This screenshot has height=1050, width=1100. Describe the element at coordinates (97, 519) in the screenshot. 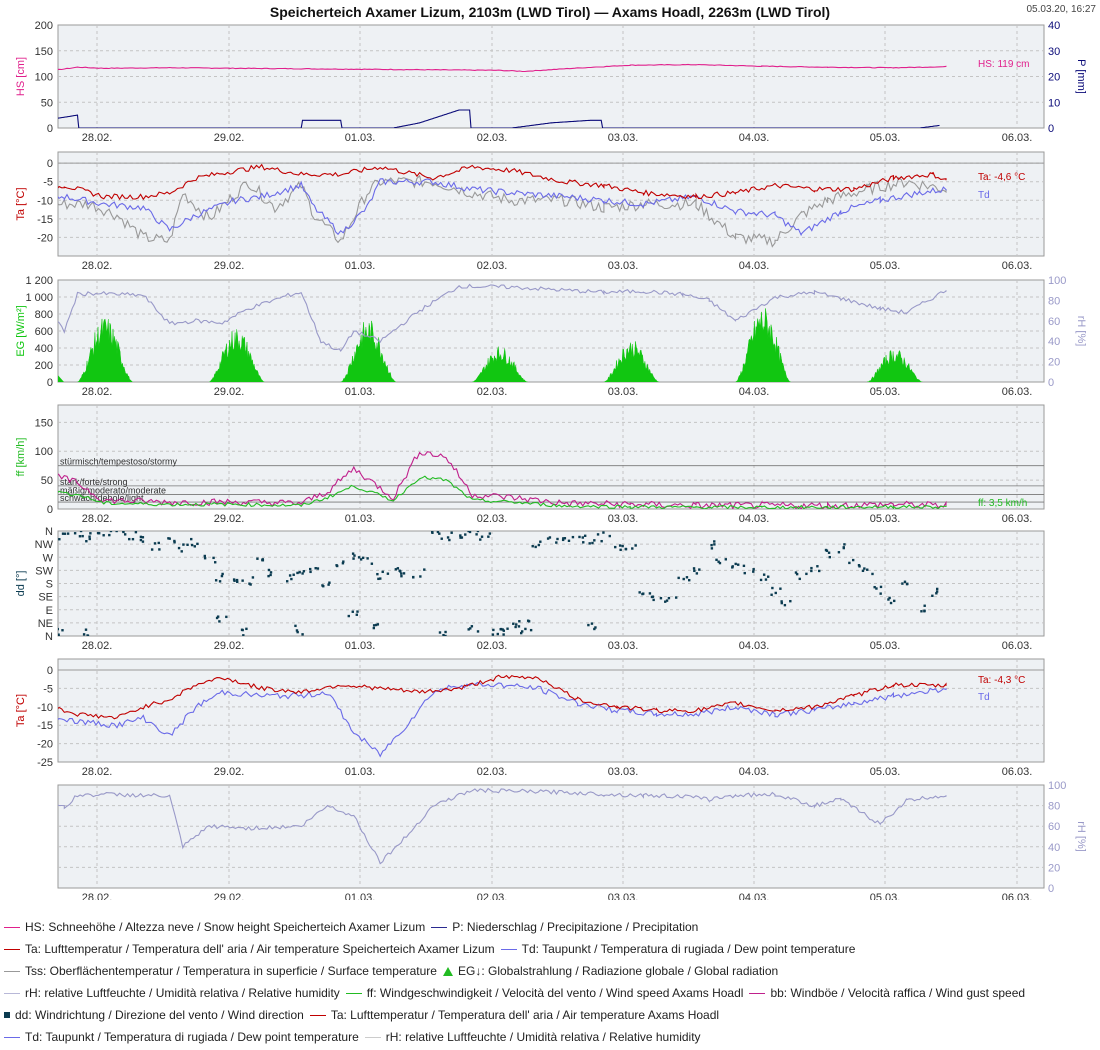

I see `wind-speed-panel-x-tick-label: 28.02.` at that location.